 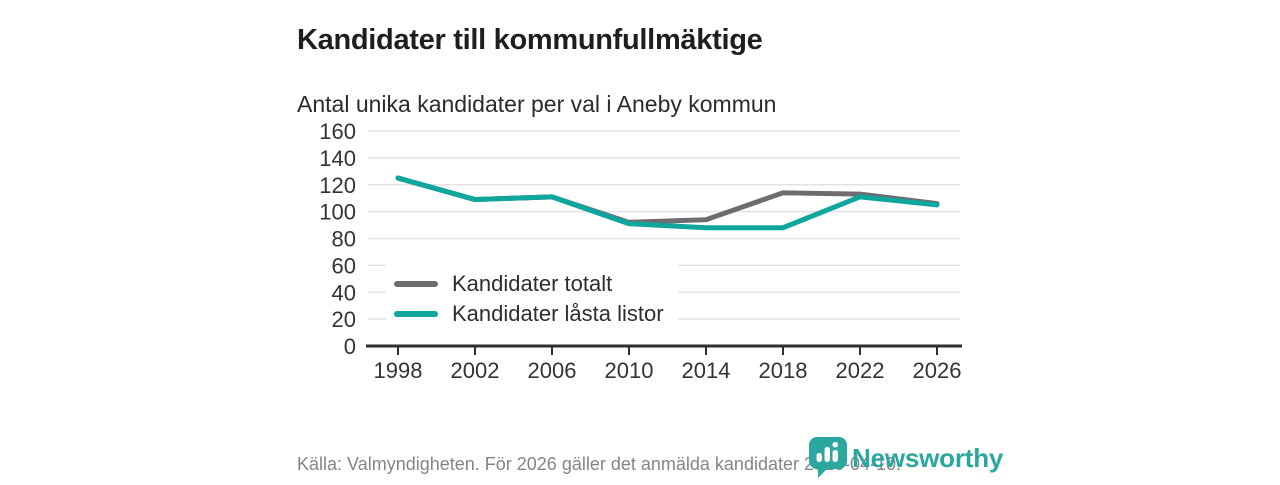 What do you see at coordinates (337, 158) in the screenshot?
I see `y-tick-label: 140` at bounding box center [337, 158].